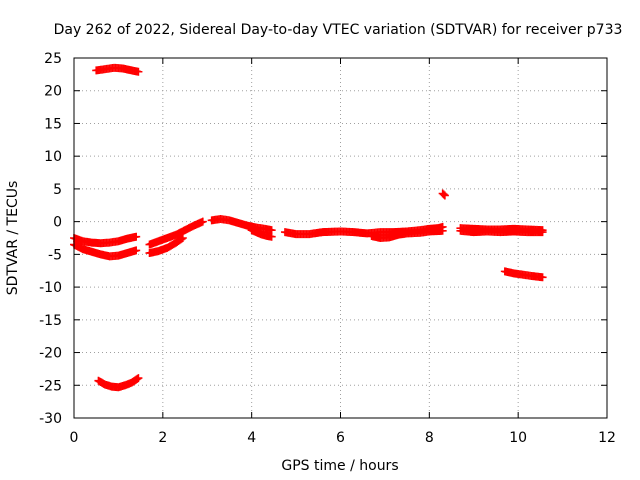 This screenshot has height=480, width=640. I want to click on x-tick-labels: 0 2 4 6 8 10 12, so click(343, 438).